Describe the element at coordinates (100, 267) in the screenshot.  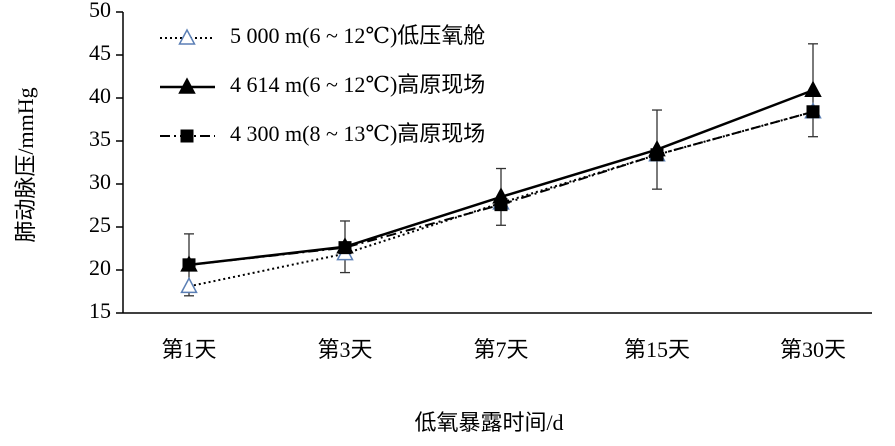
I see `y-tick-label: 20` at that location.